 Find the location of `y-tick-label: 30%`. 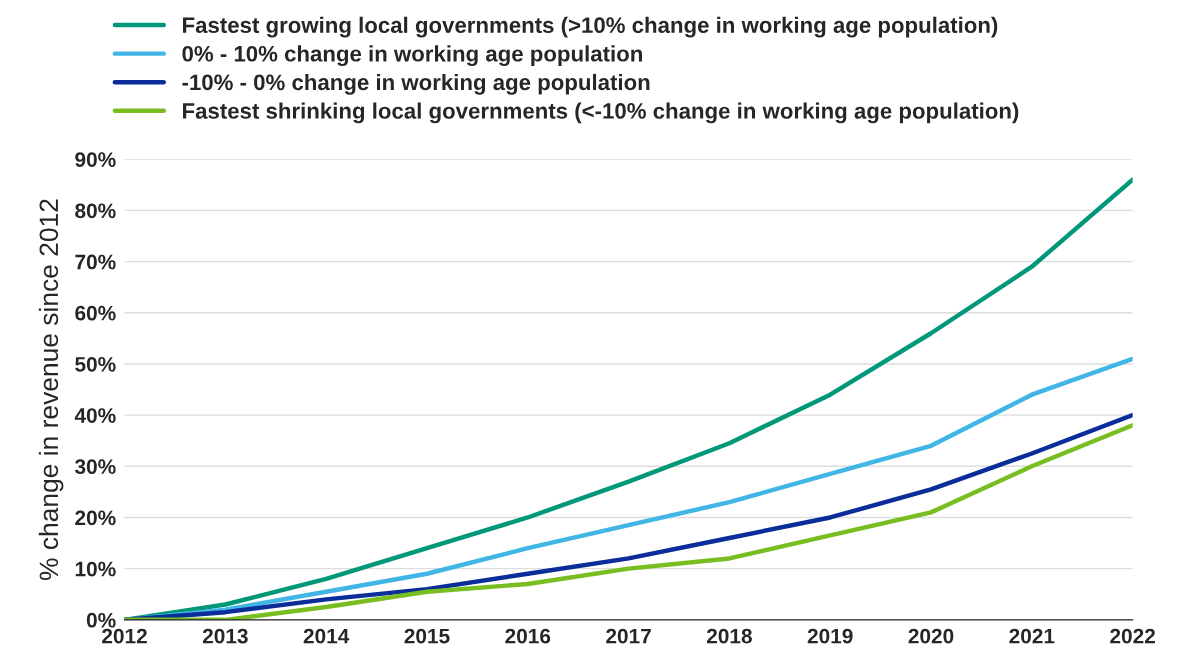

y-tick-label: 30% is located at coordinates (95, 467).